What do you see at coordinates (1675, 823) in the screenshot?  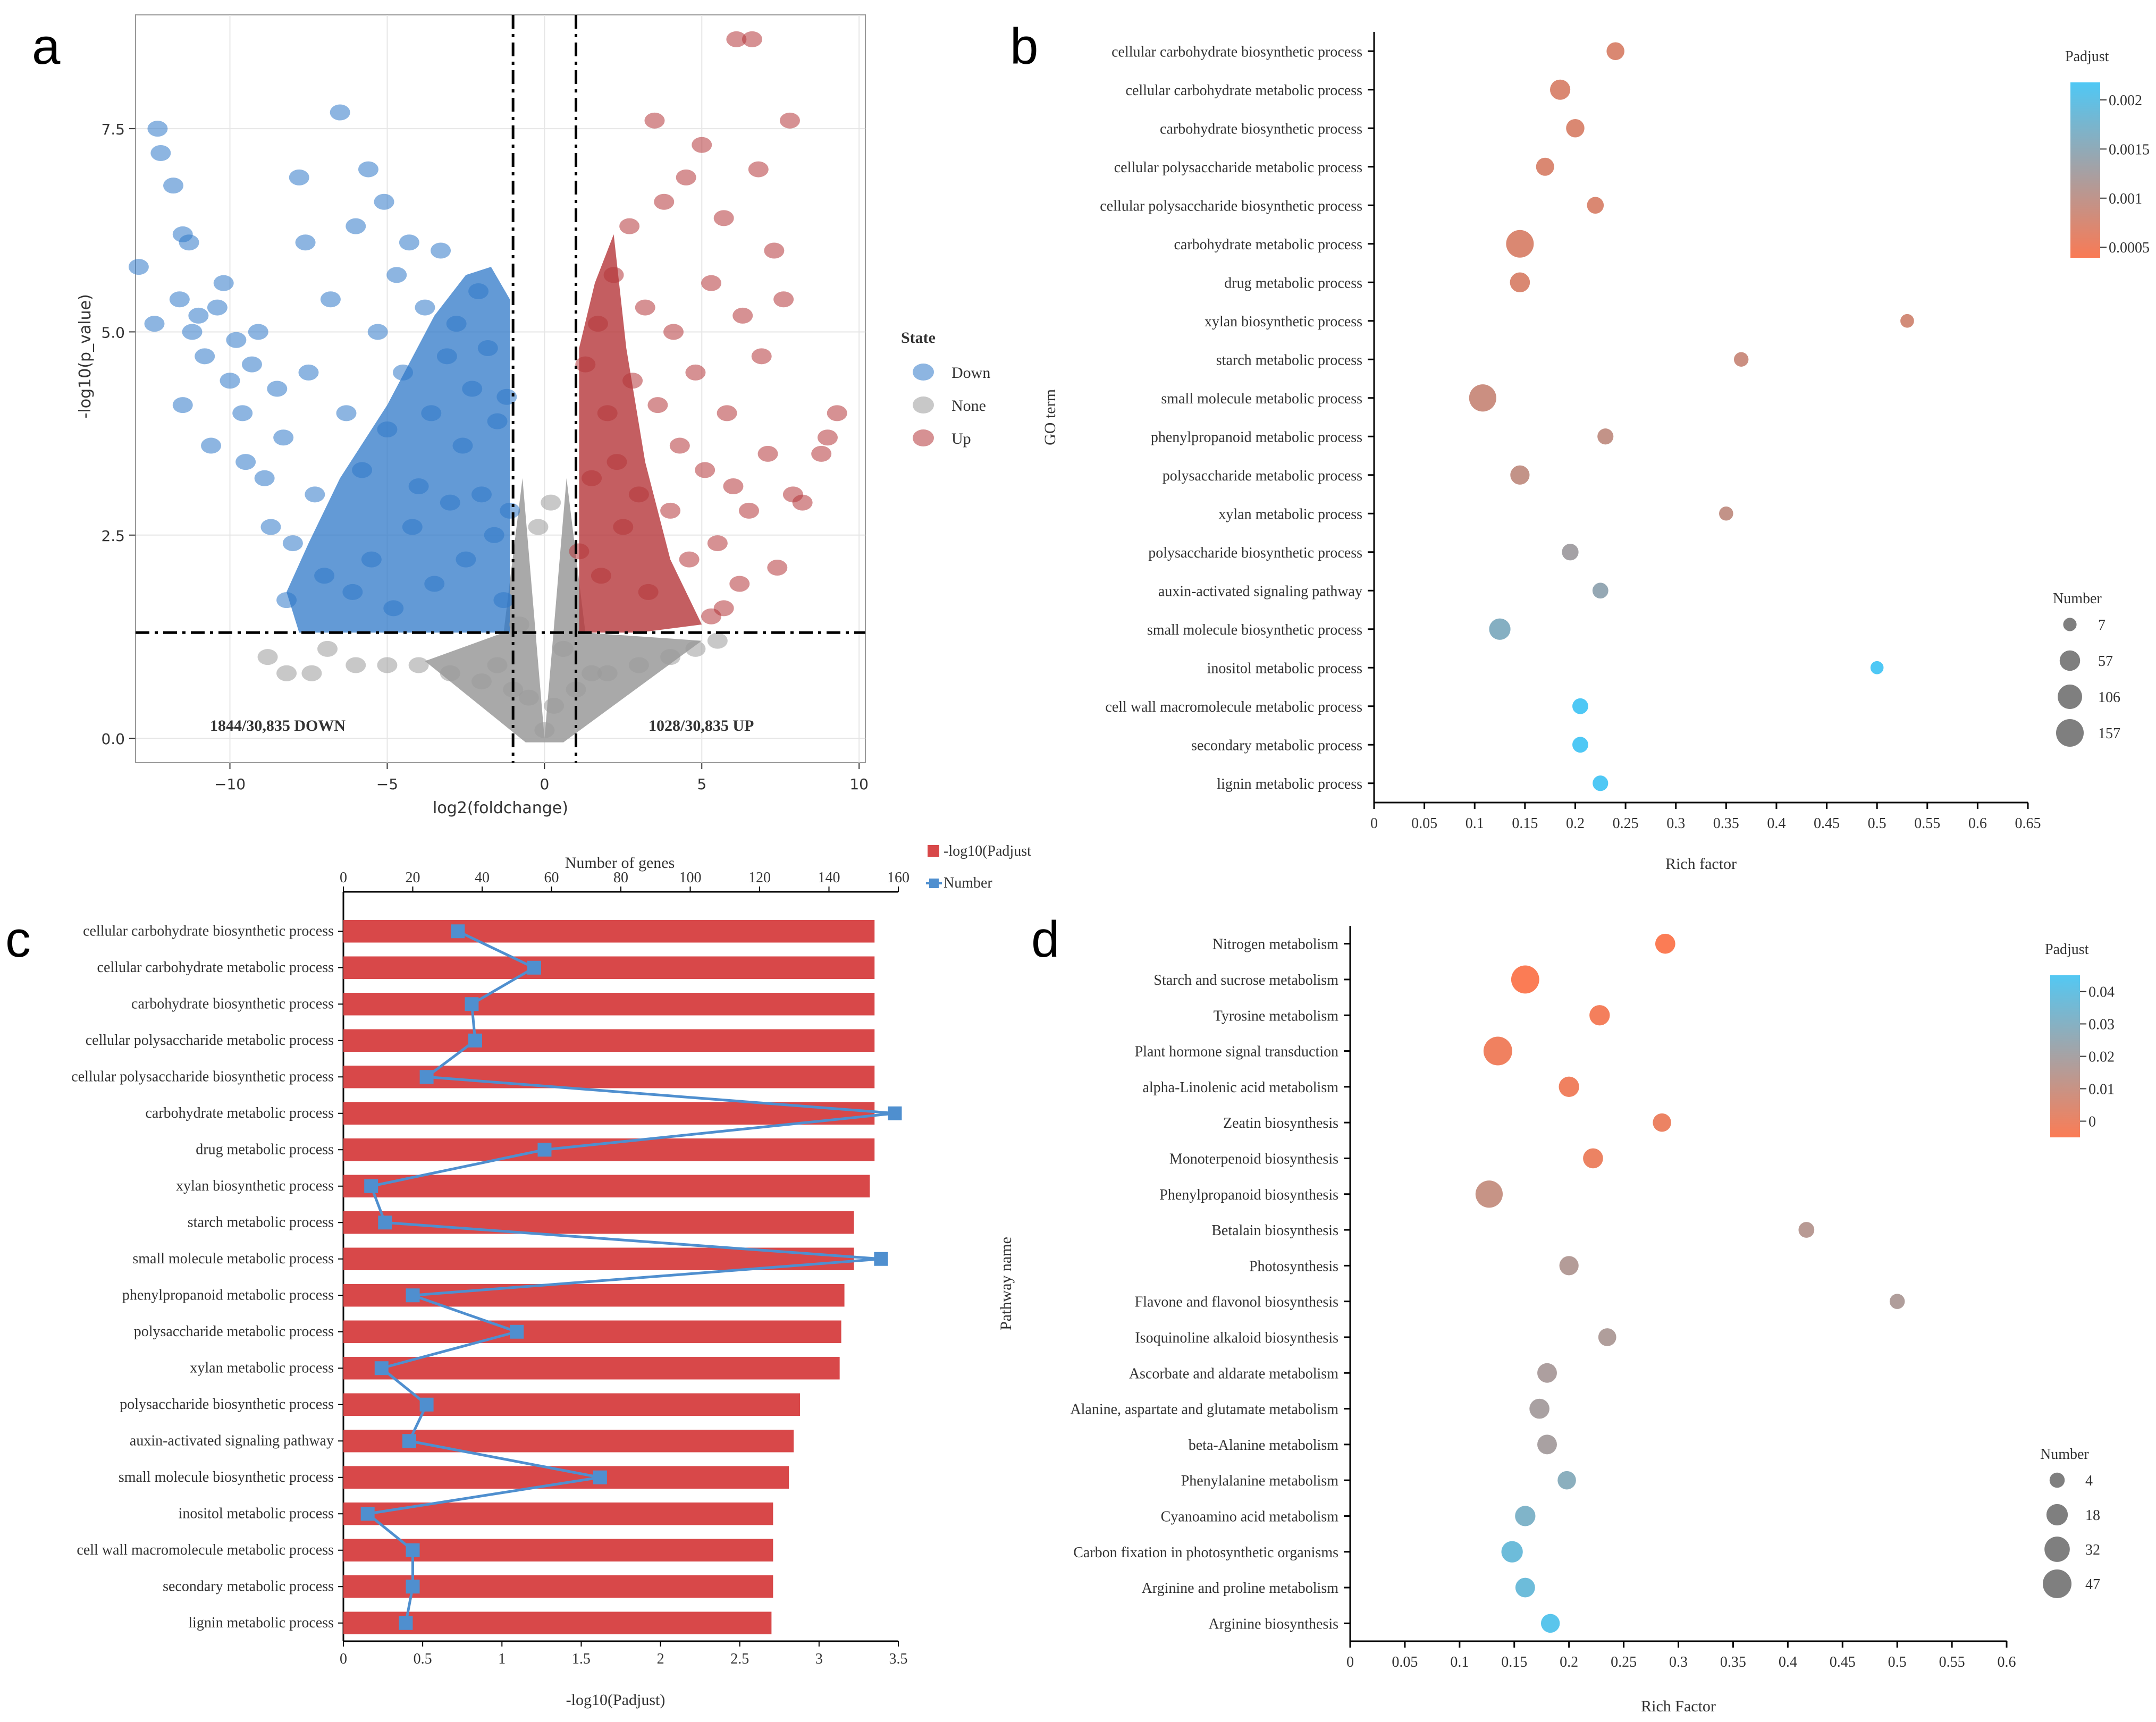 I see `x-tick-label: 0.3` at bounding box center [1675, 823].